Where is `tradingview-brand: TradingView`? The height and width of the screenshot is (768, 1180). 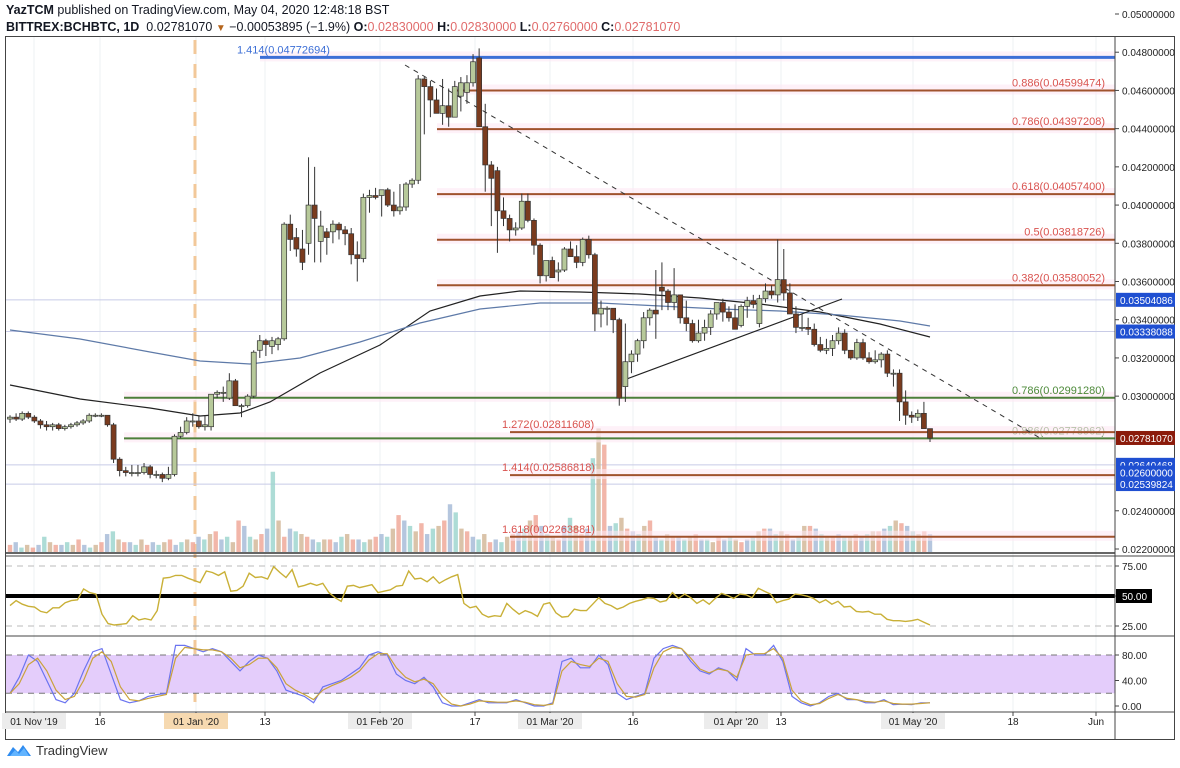
tradingview-brand: TradingView is located at coordinates (57, 750).